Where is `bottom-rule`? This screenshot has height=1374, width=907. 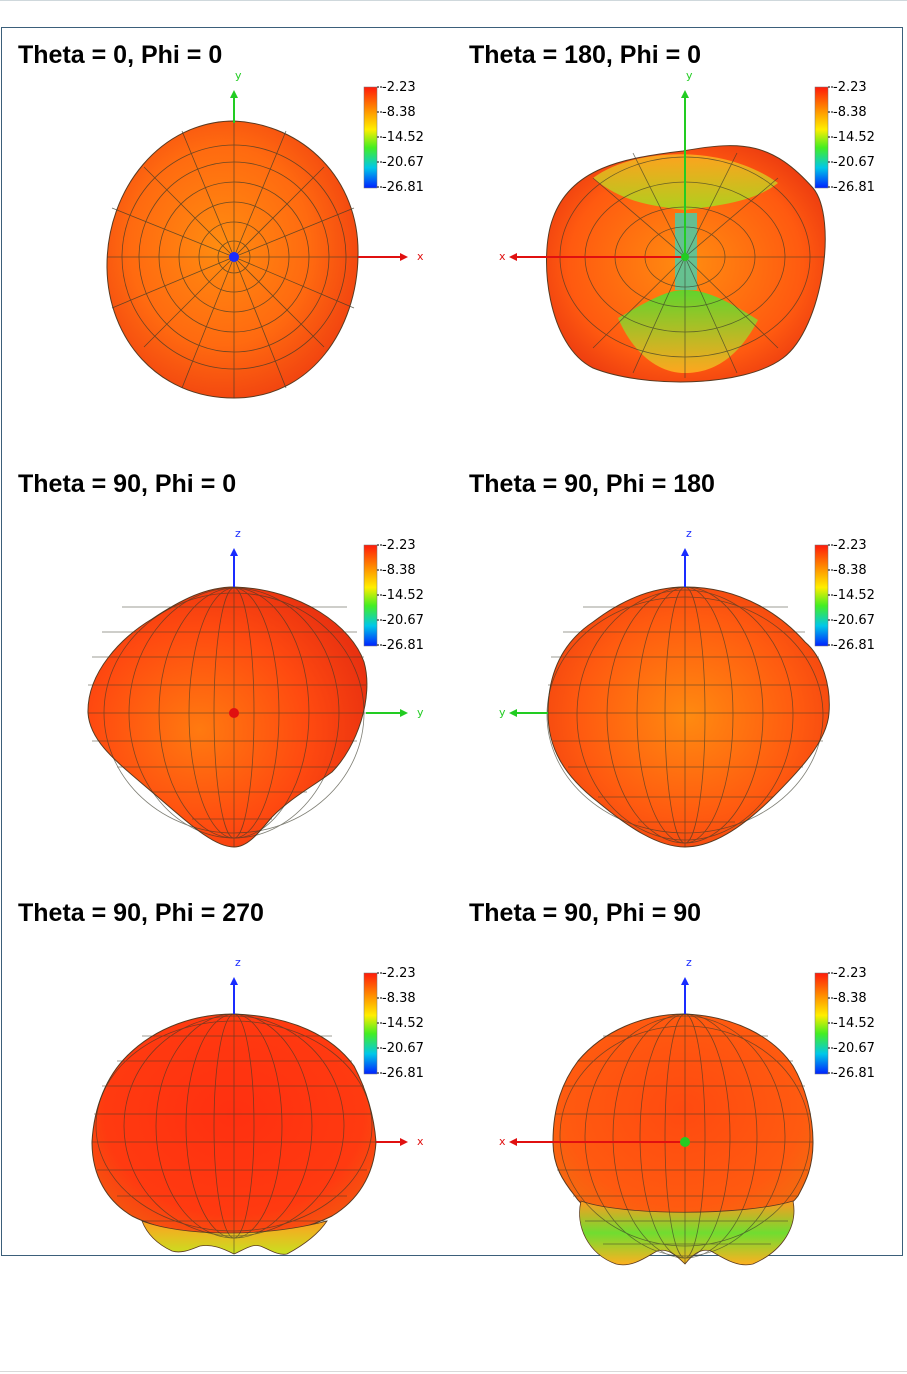 bottom-rule is located at coordinates (453, 1371).